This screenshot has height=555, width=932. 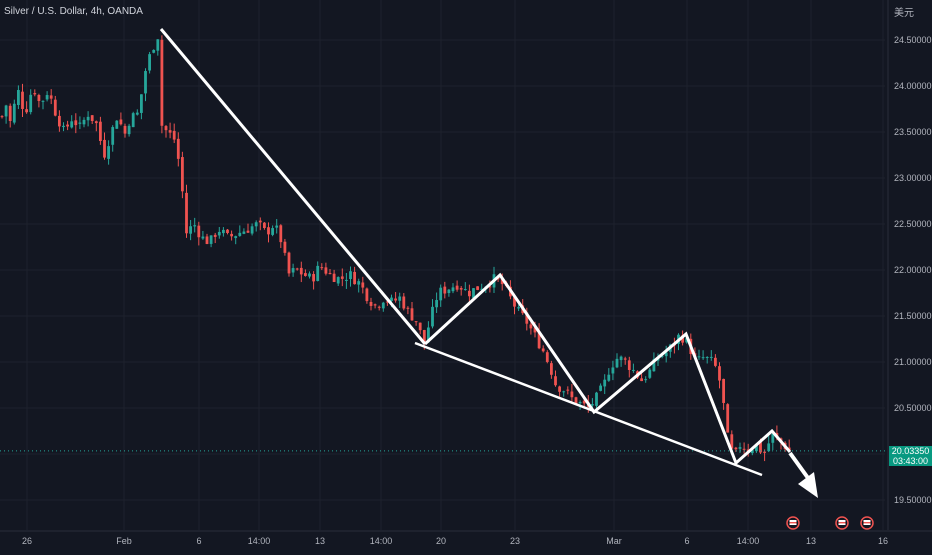 What do you see at coordinates (588, 409) in the screenshot?
I see `lower-support-trendline` at bounding box center [588, 409].